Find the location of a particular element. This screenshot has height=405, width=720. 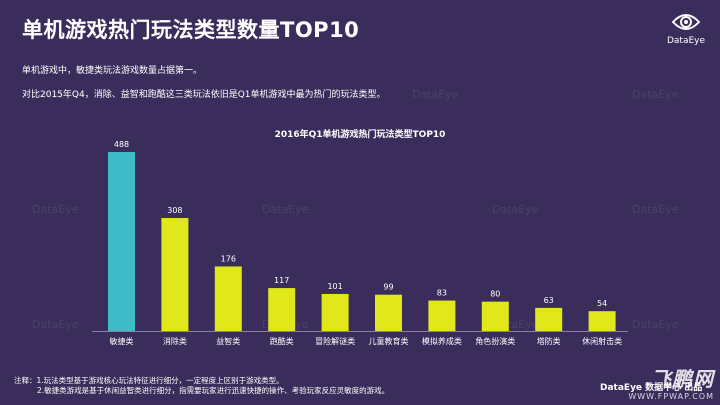

data-label: 99 is located at coordinates (388, 287).